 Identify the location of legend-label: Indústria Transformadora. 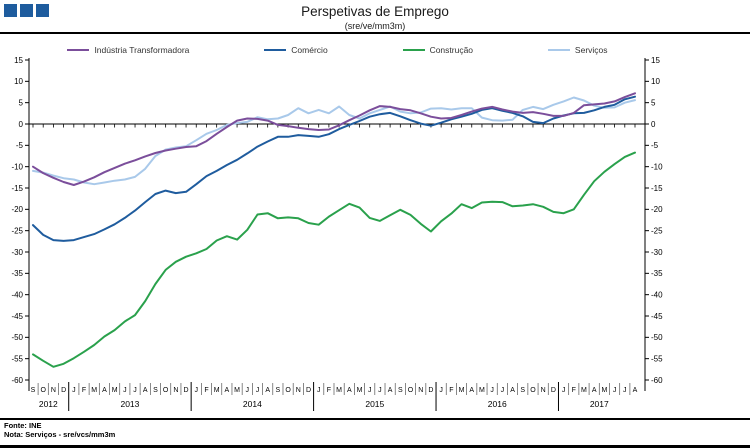
(142, 50).